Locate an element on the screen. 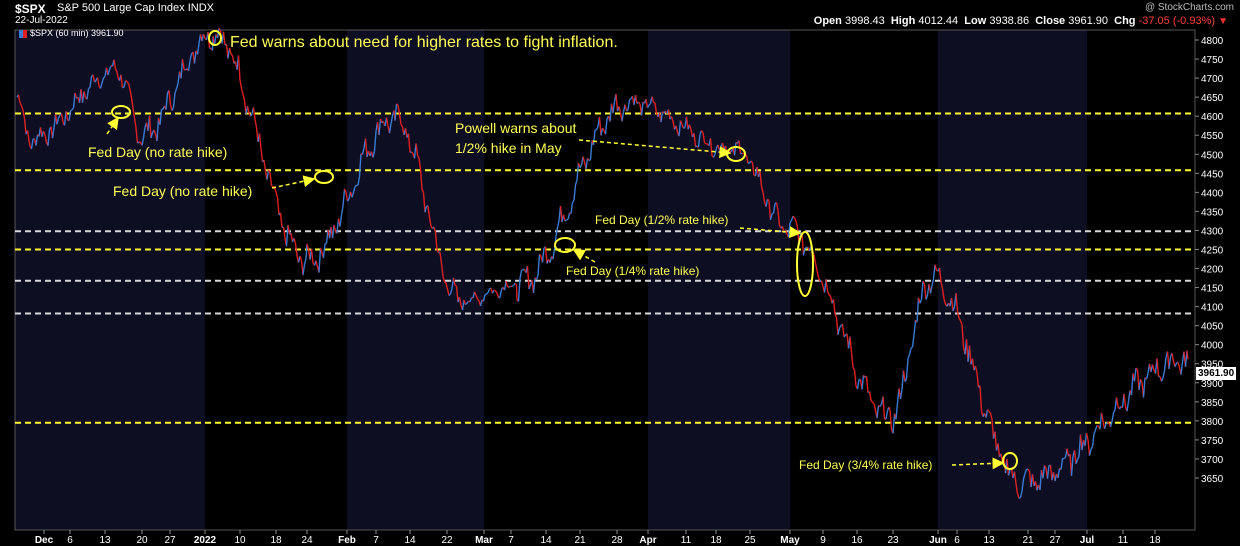  y-tick-label: 4550 is located at coordinates (1212, 136).